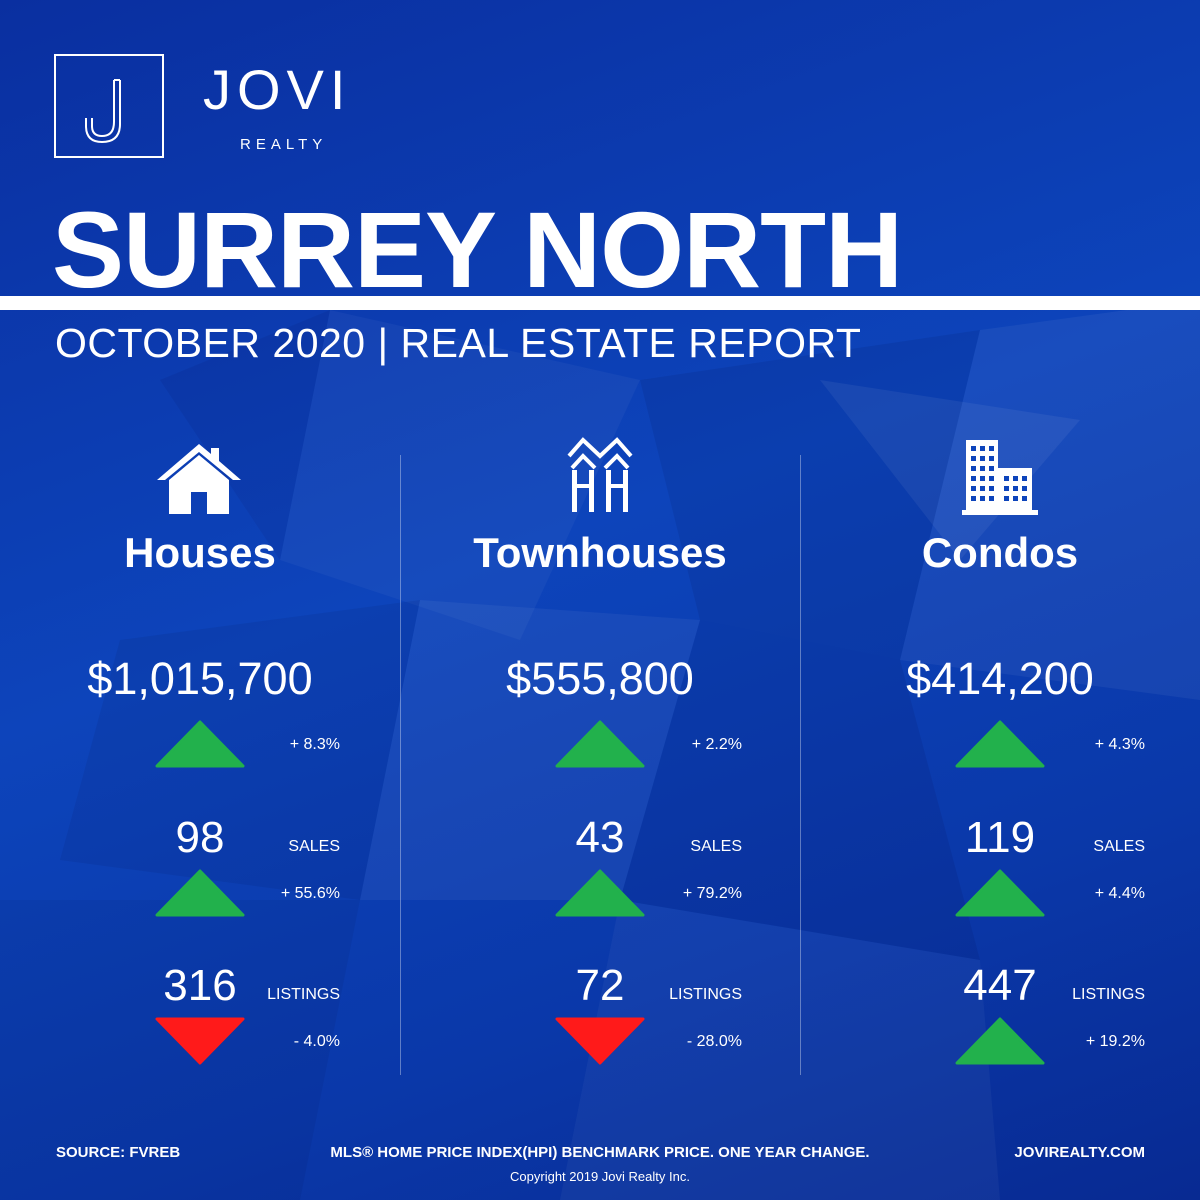 Image resolution: width=1200 pixels, height=1200 pixels. Describe the element at coordinates (477, 249) in the screenshot. I see `report-title: SURREY NORTH` at that location.